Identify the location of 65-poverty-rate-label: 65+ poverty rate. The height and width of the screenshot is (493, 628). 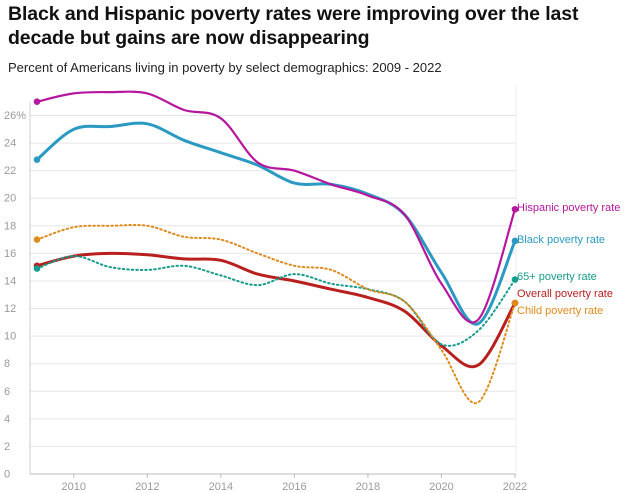
(557, 277).